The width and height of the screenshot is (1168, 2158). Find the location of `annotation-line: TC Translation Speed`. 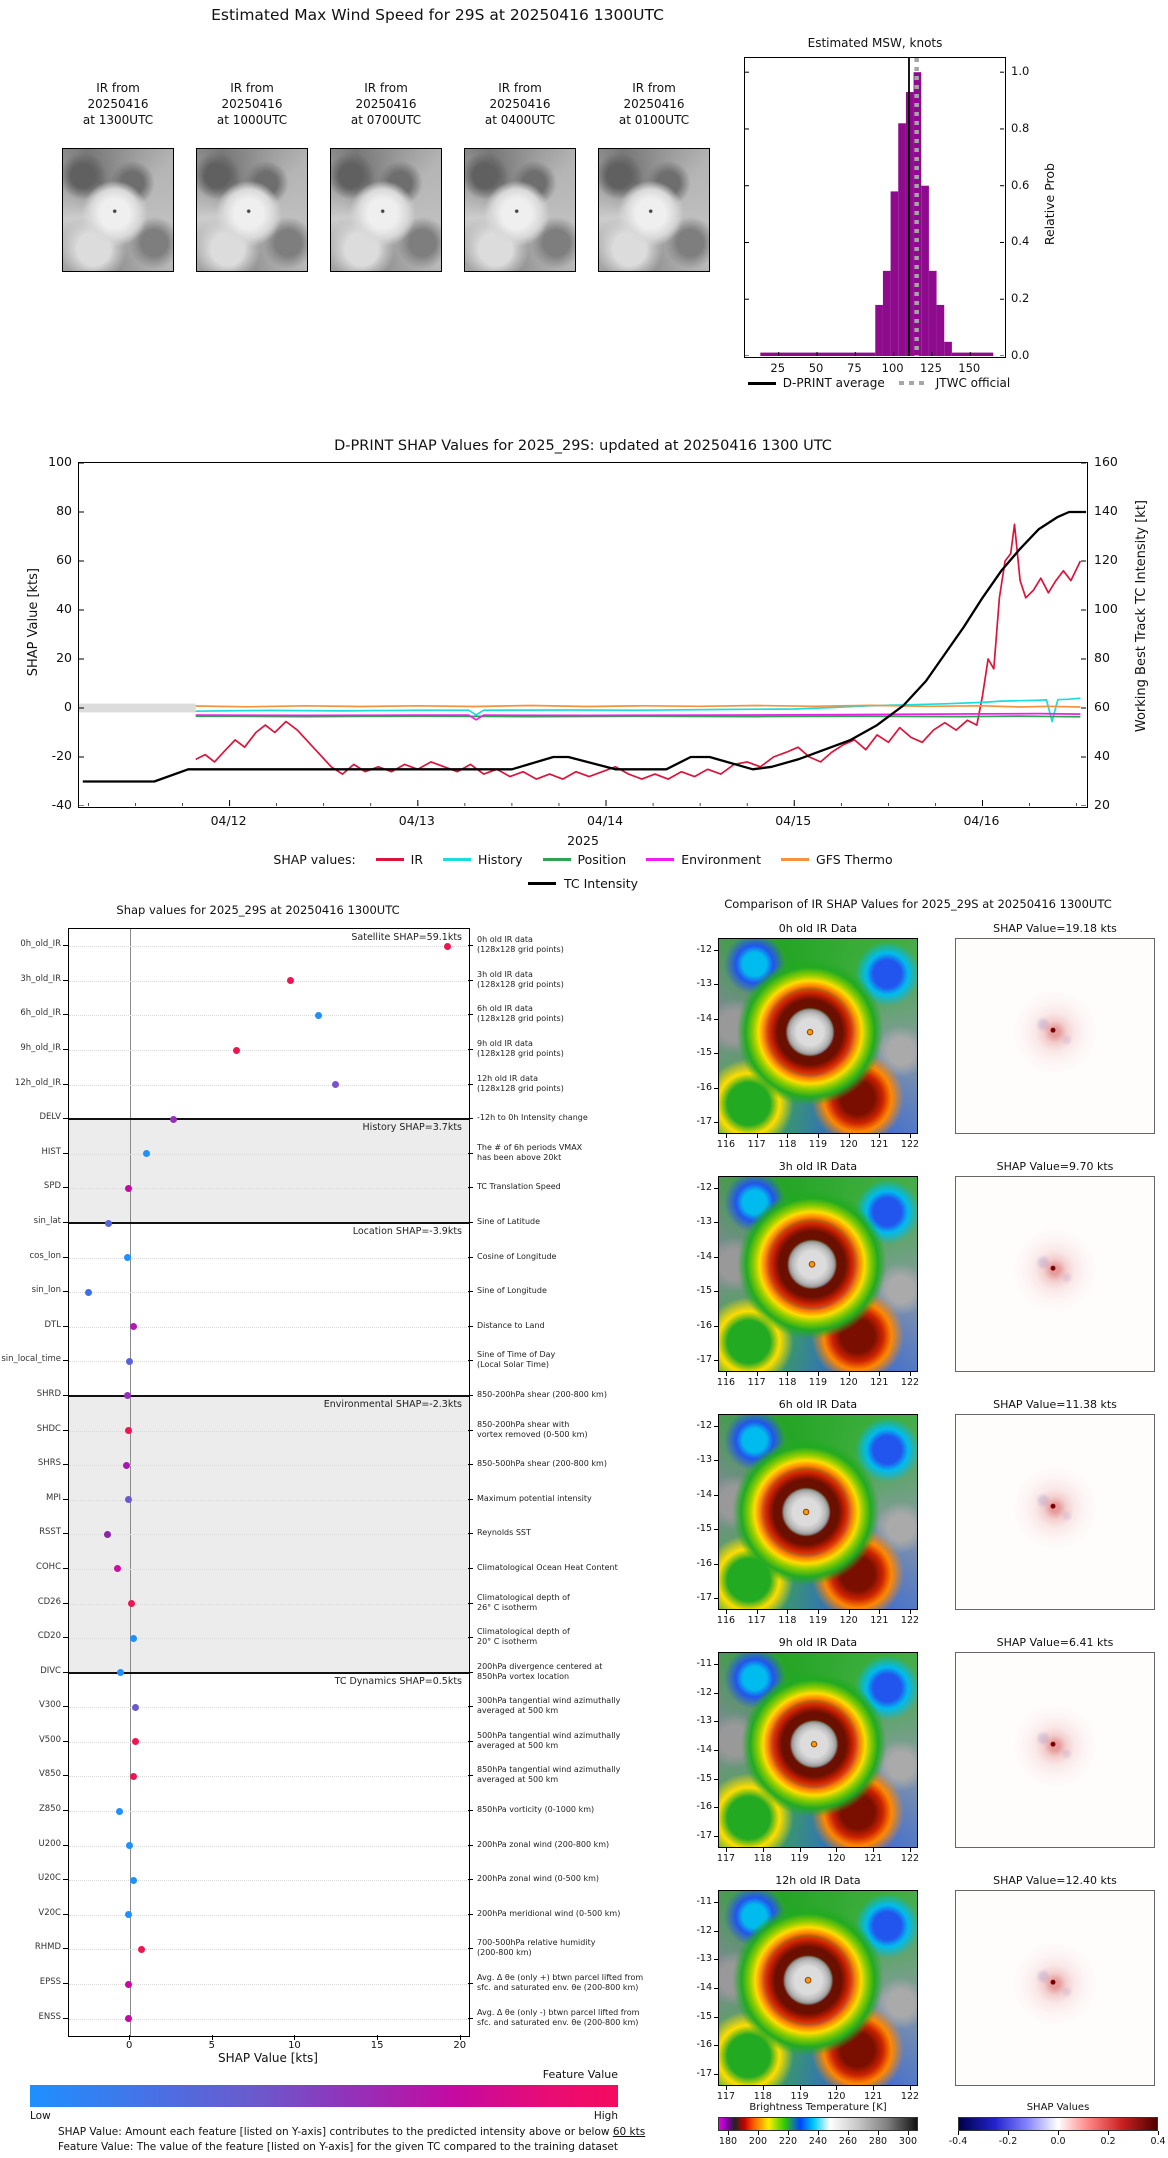

annotation-line: TC Translation Speed is located at coordinates (519, 1187).